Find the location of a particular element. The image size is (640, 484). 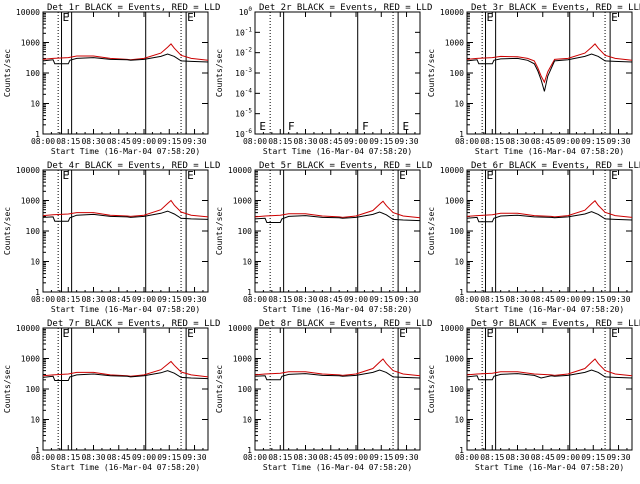

y-tick-label: 10⁻⁴ is located at coordinates (243, 92).